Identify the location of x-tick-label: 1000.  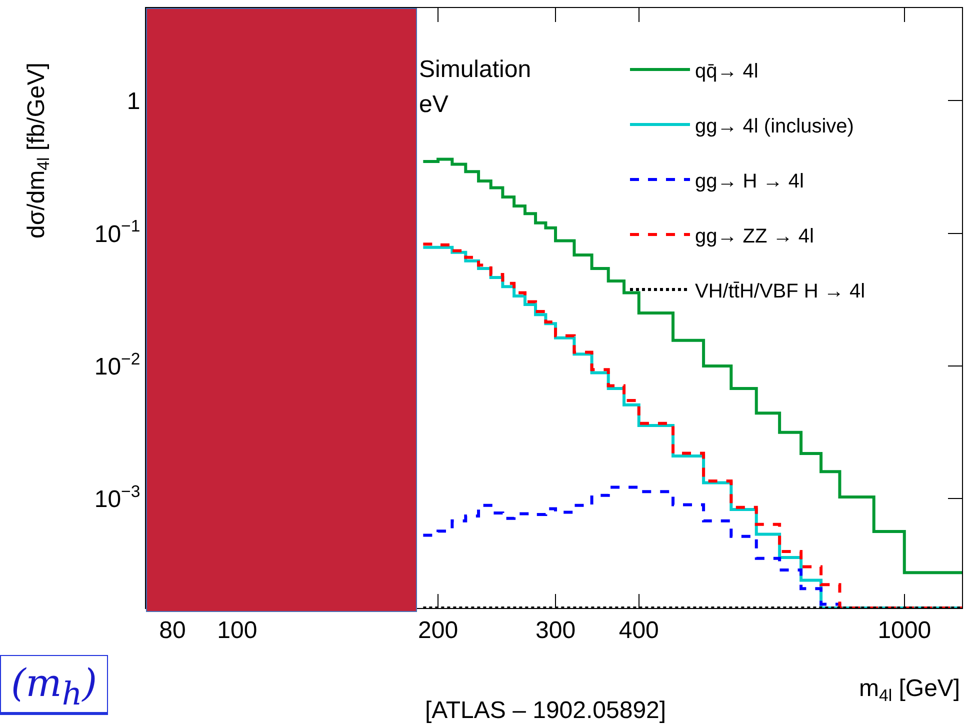
(905, 630).